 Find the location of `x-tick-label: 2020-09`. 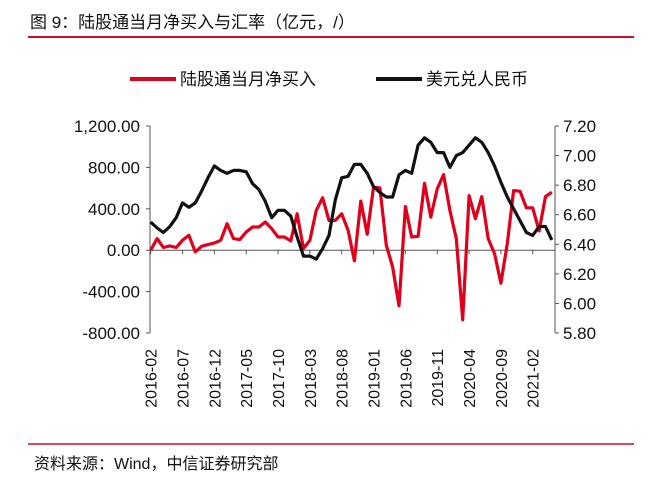

x-tick-label: 2020-09 is located at coordinates (502, 378).